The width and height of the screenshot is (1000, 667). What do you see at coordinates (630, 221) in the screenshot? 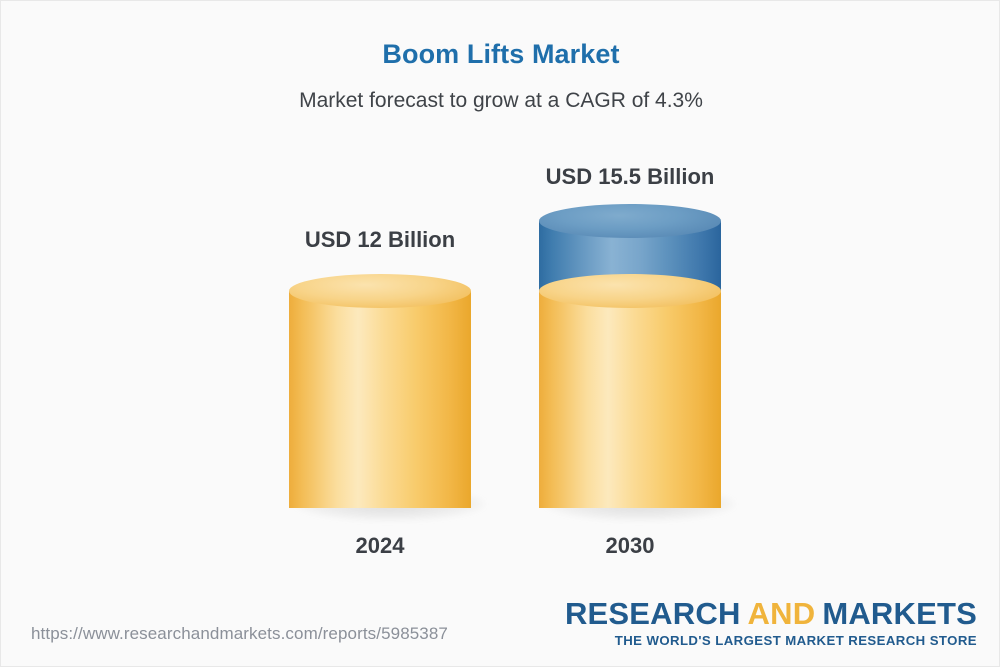
I see `bar-top-cap-2030` at bounding box center [630, 221].